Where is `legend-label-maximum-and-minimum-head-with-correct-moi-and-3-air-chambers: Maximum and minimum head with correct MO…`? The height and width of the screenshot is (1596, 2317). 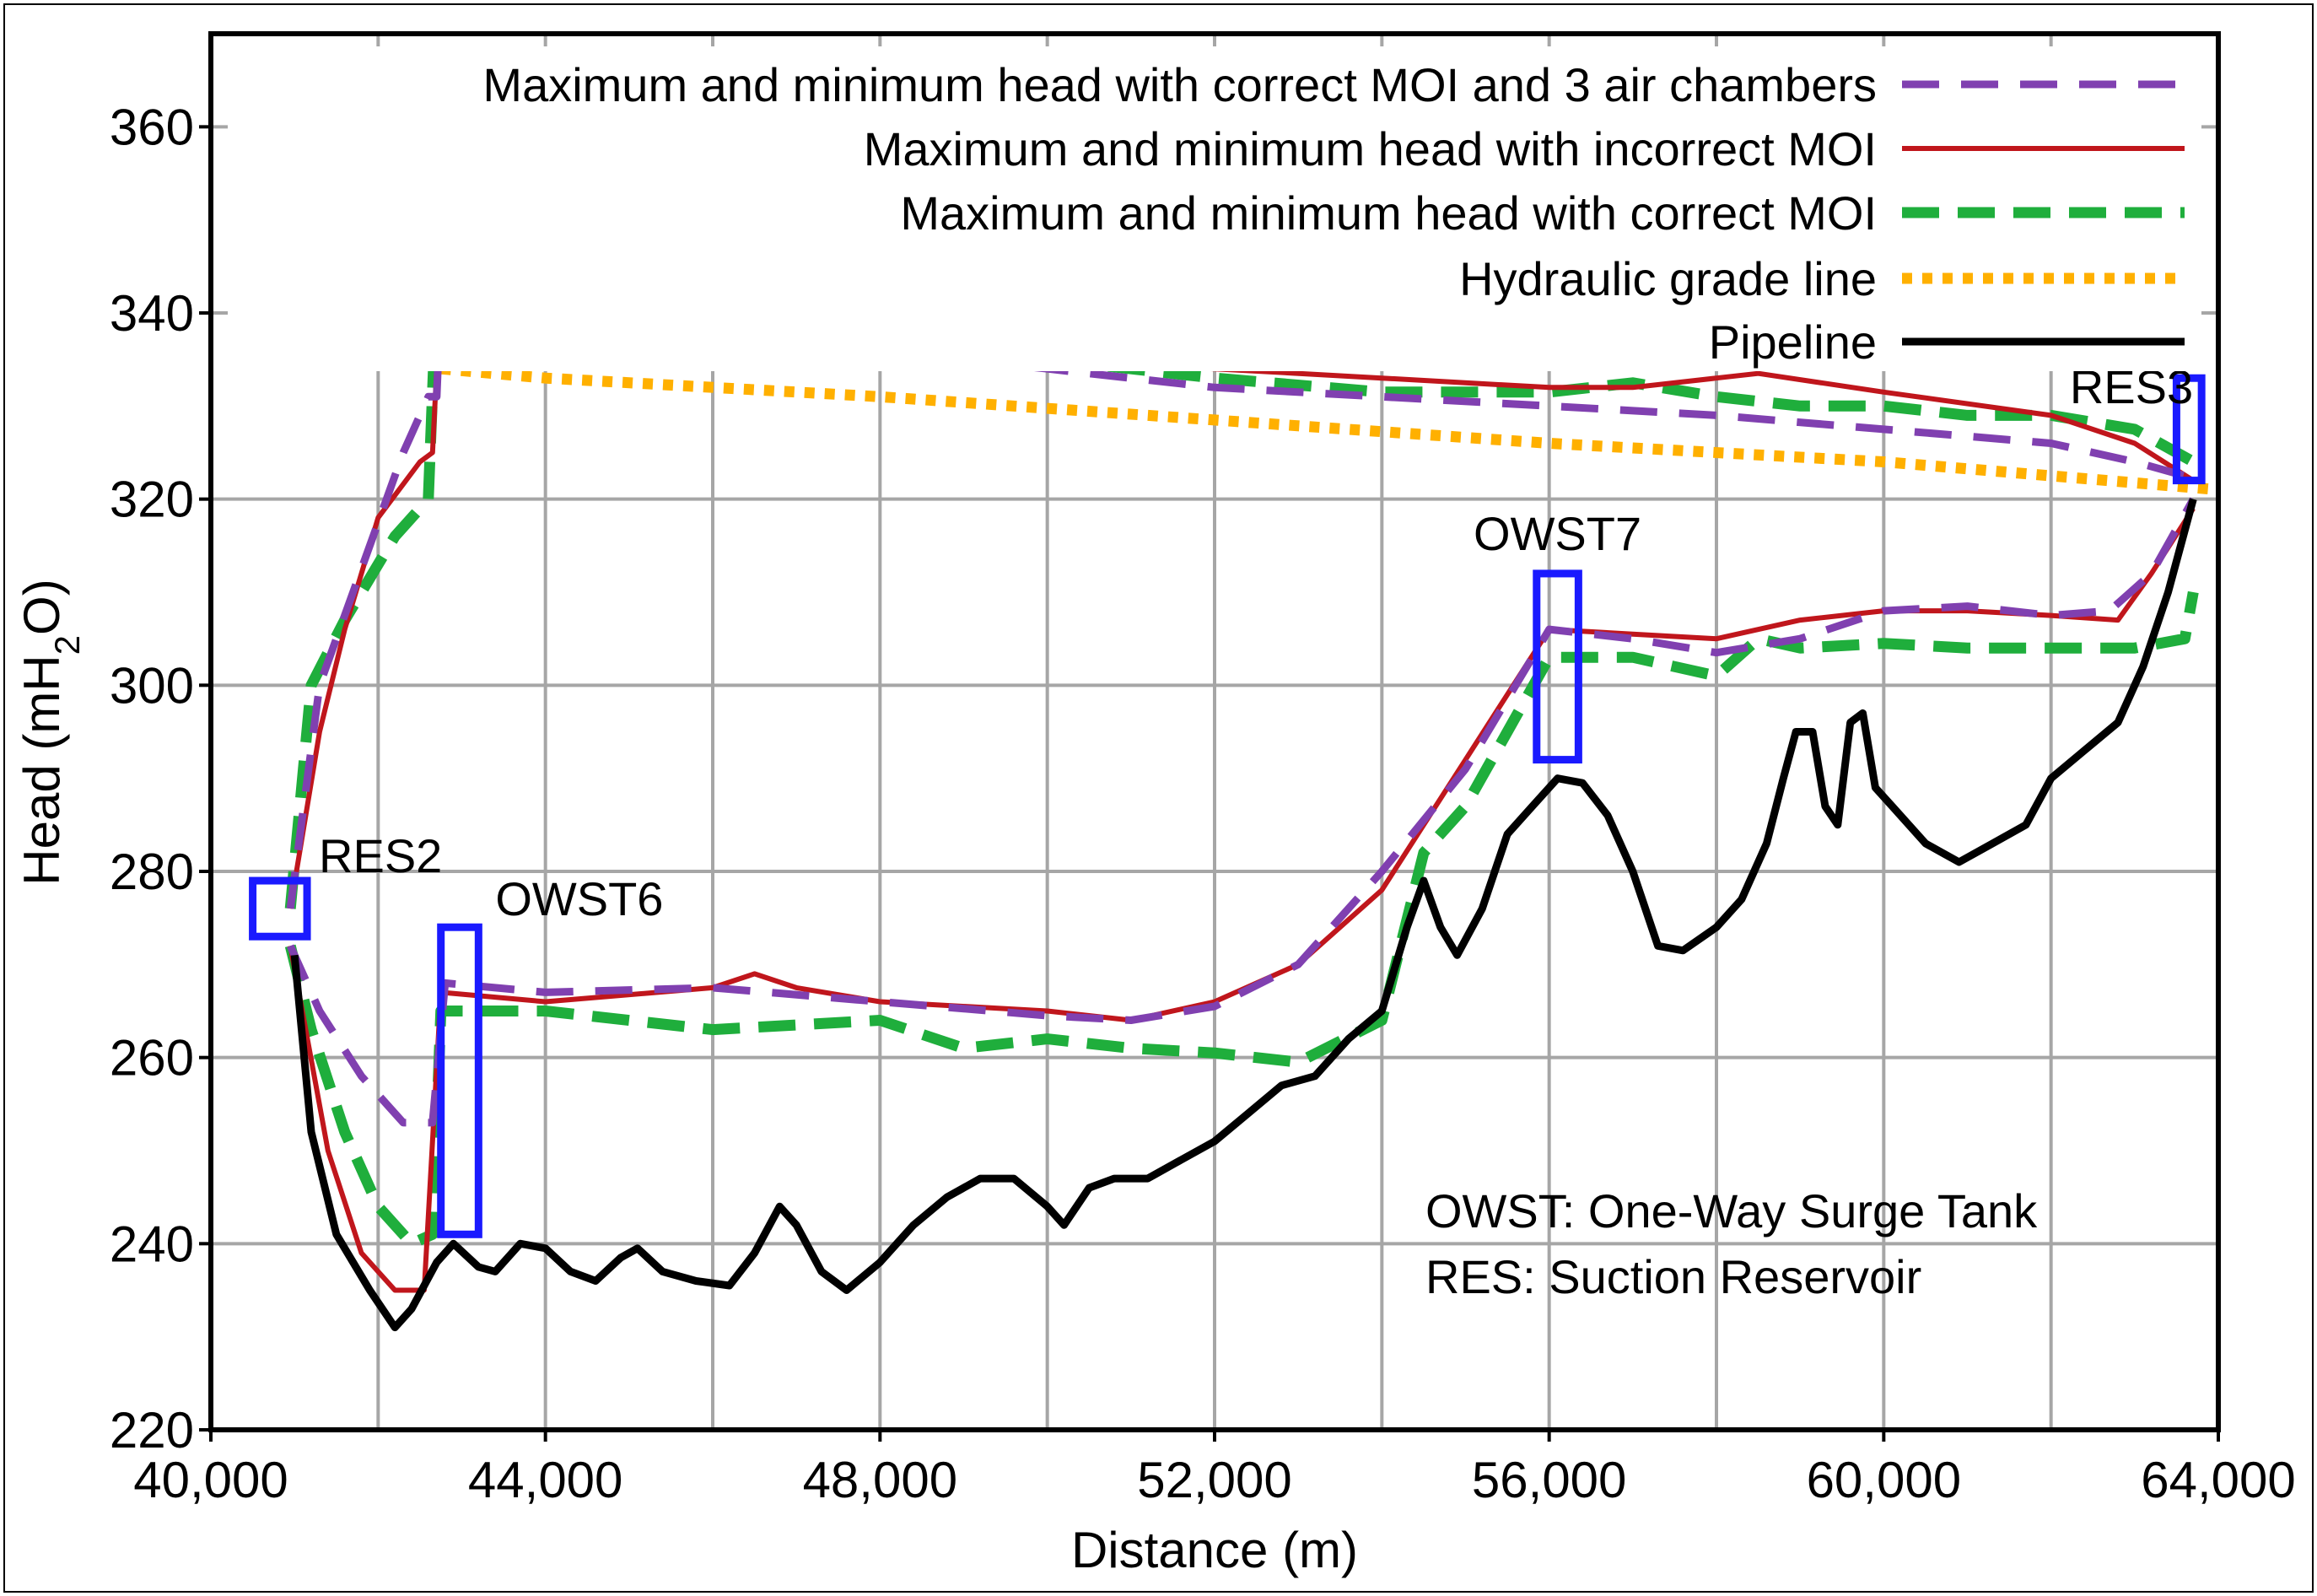
legend-label-maximum-and-minimum-head-with-correct-moi-and-3-air-chambers: Maximum and minimum head with correct MO… is located at coordinates (1179, 84).